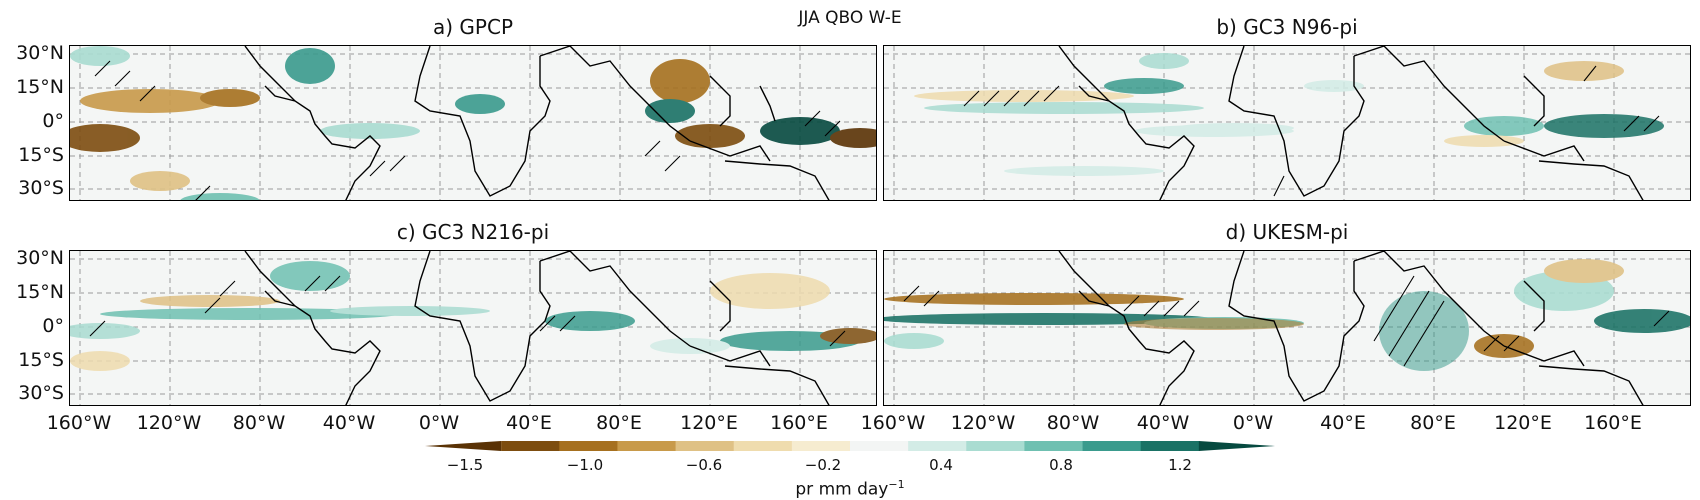 The image size is (1700, 500). I want to click on lon-label-40e-d: 40°E, so click(1343, 423).